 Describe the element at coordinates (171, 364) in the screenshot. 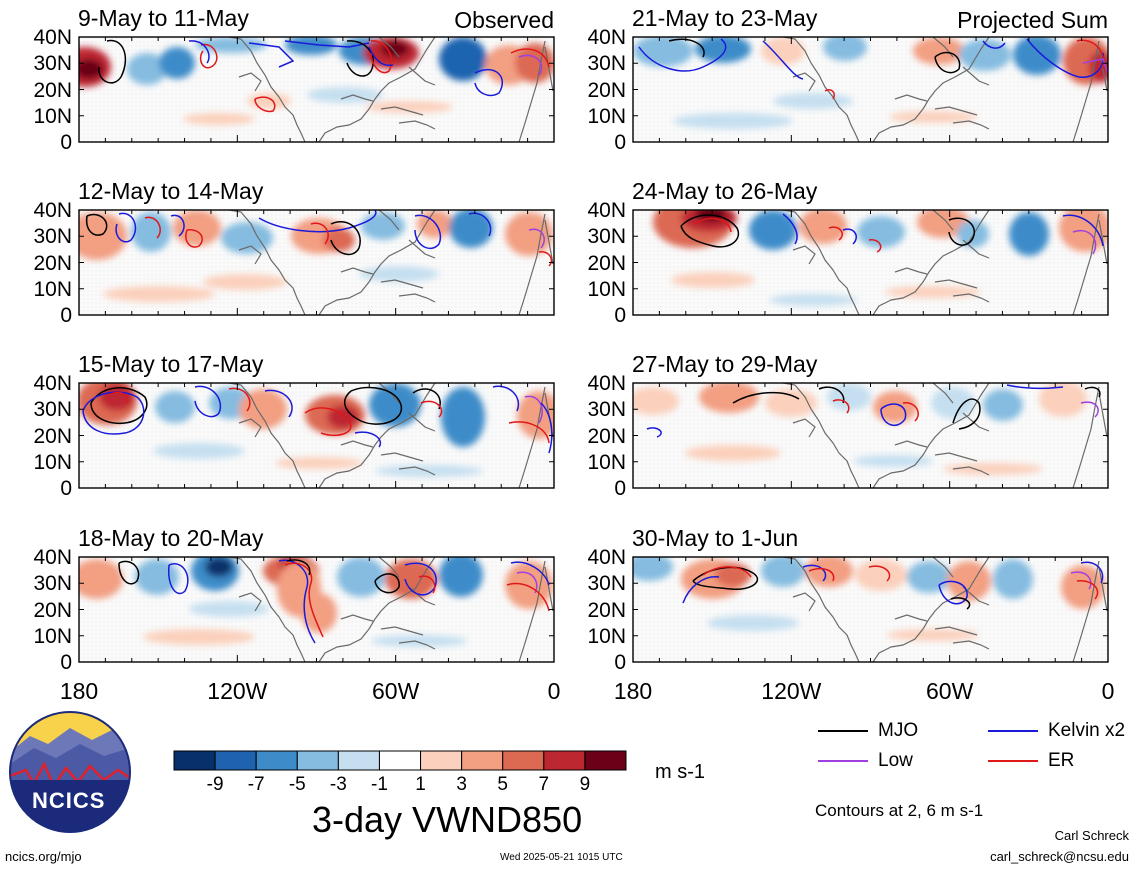

I see `panel-date-range: 15-May to 17-May` at that location.